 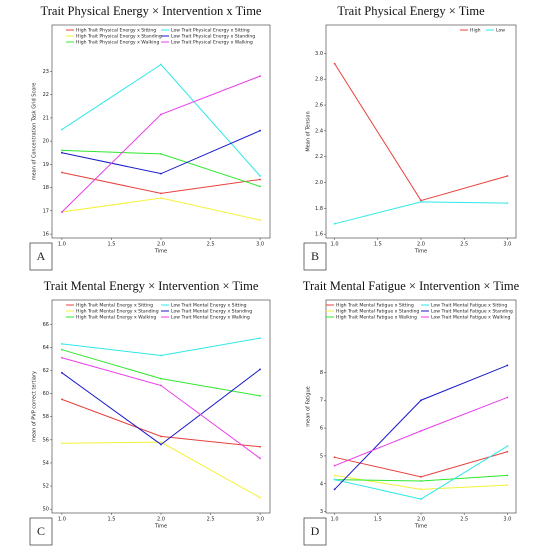 I want to click on y-tick-label: 58, so click(x=46, y=417).